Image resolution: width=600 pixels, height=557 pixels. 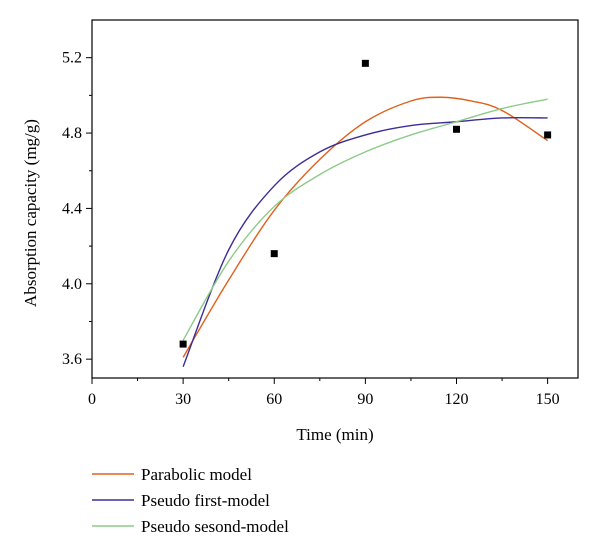 What do you see at coordinates (92, 399) in the screenshot?
I see `x-tick-label: 0` at bounding box center [92, 399].